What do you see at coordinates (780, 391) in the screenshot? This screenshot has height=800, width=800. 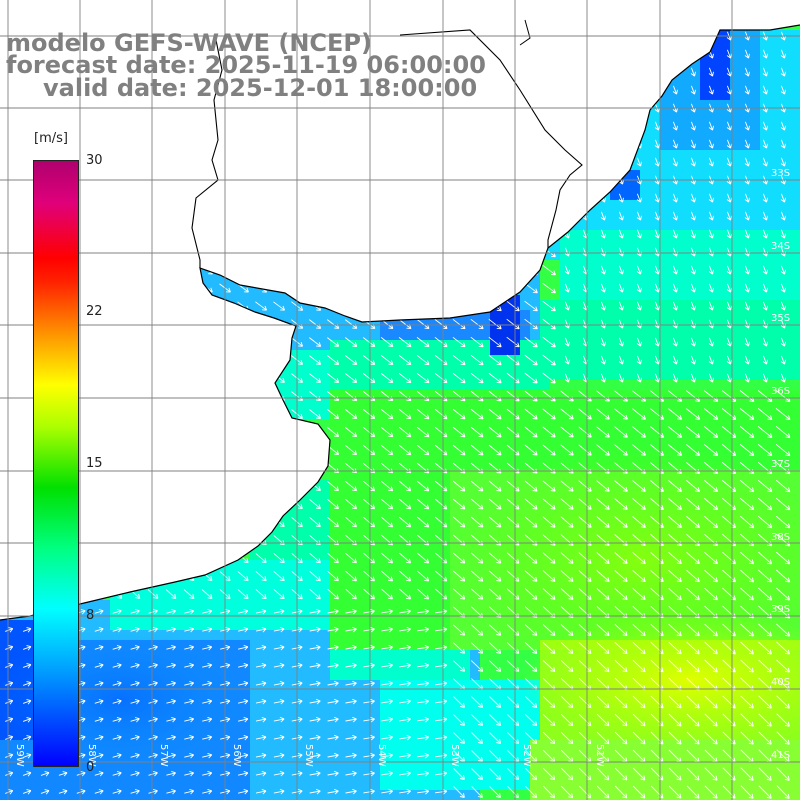 I see `latitude-label: 36S` at bounding box center [780, 391].